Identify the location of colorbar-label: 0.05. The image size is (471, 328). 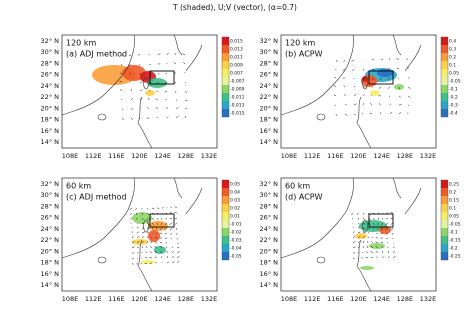
(235, 185).